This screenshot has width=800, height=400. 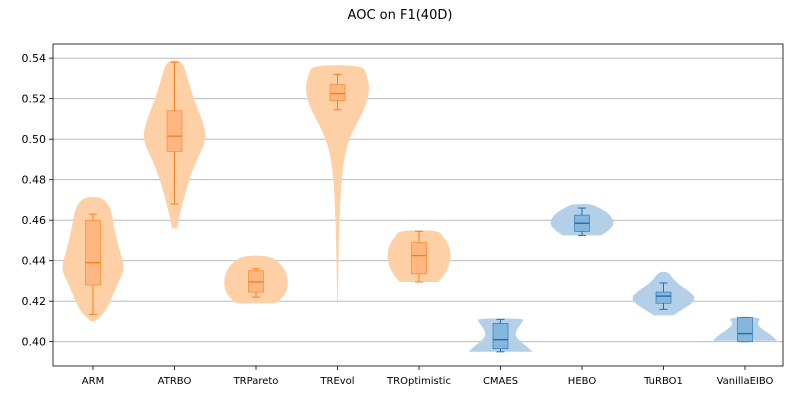 What do you see at coordinates (34, 58) in the screenshot?
I see `y-tick-label: 0.54` at bounding box center [34, 58].